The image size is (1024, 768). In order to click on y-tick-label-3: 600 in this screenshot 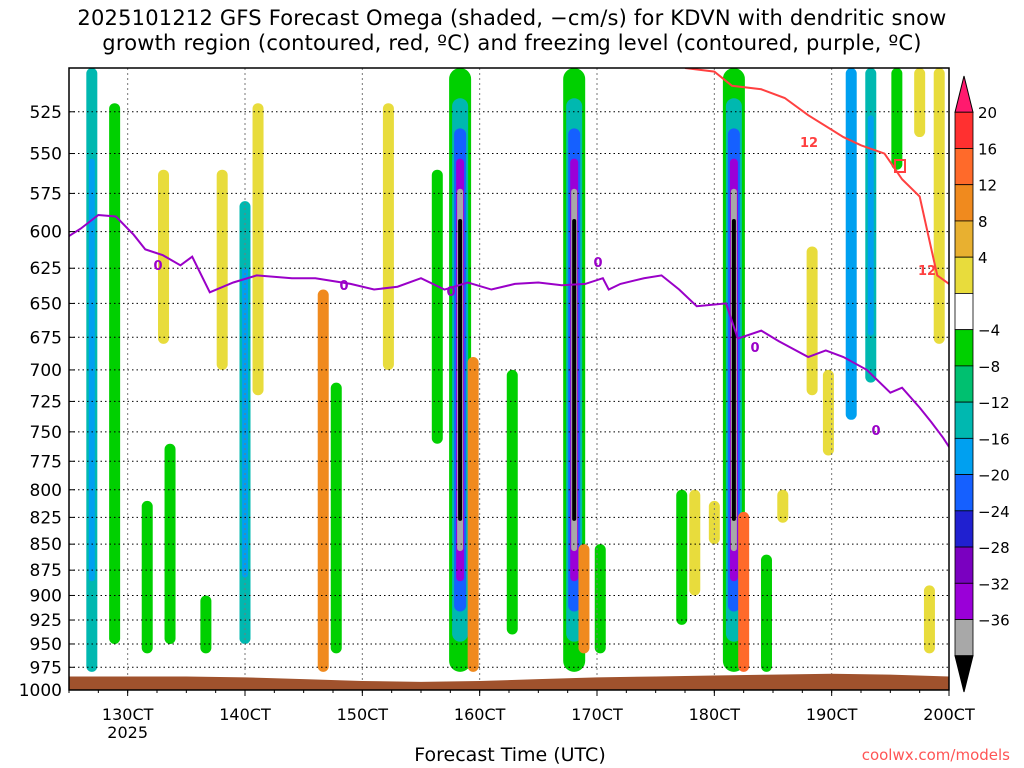, I will do `click(46, 233)`.